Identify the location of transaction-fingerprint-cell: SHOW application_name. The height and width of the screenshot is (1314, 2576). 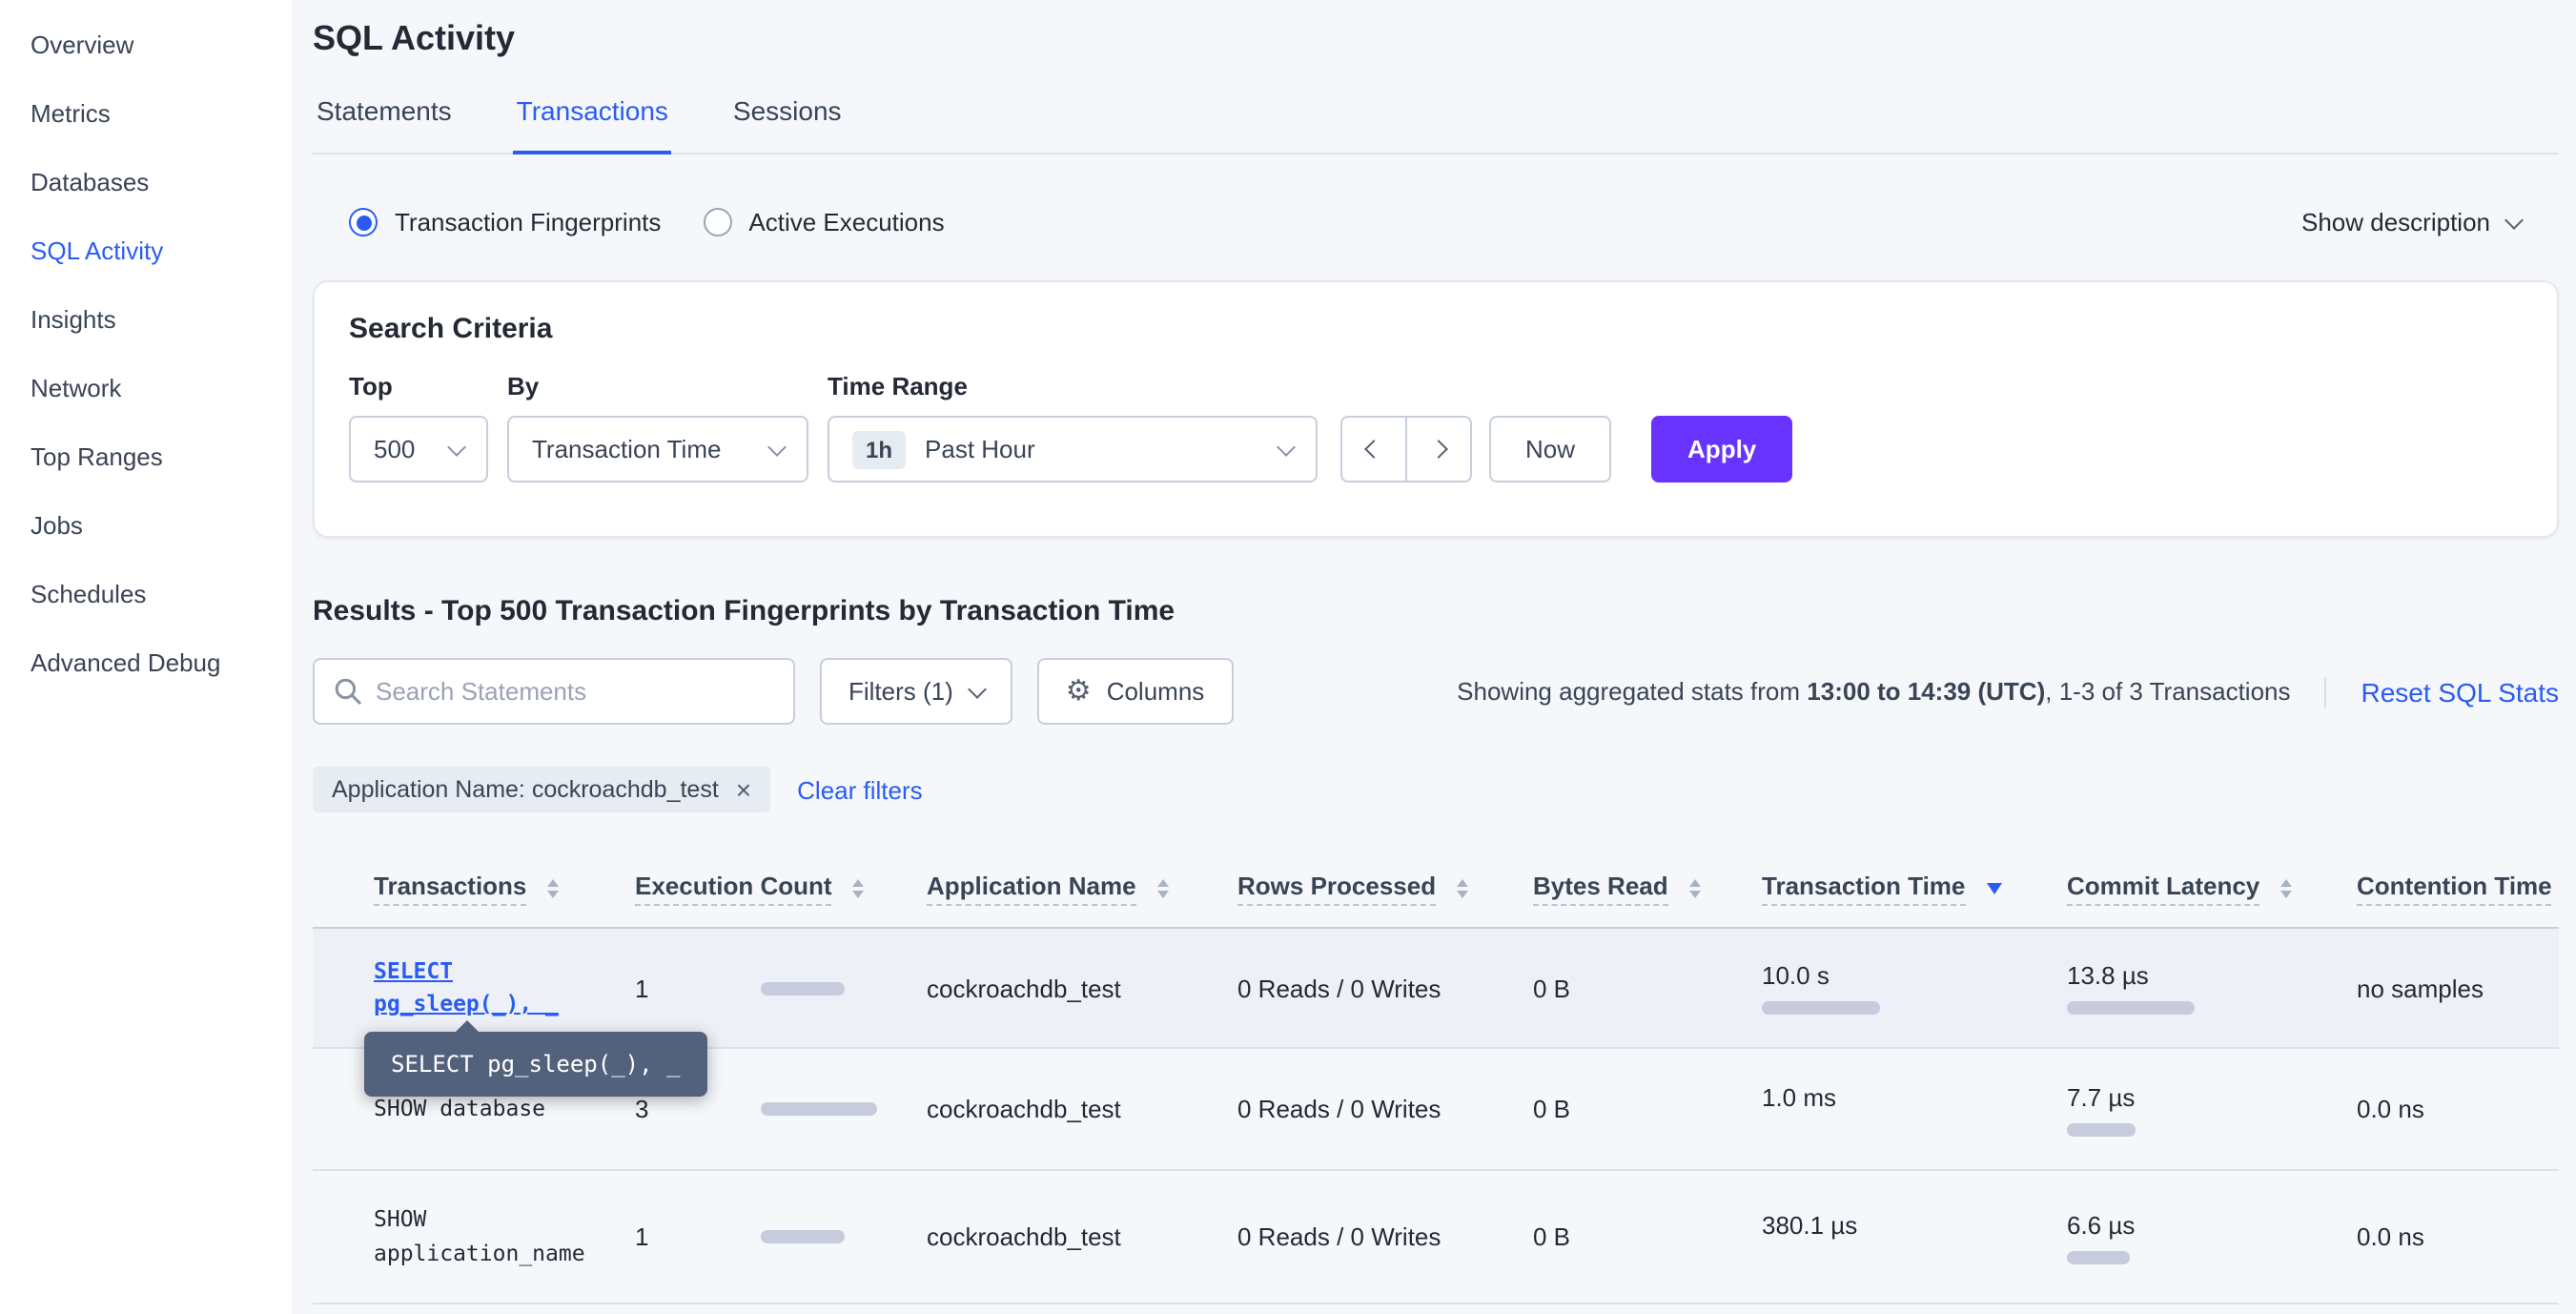
(504, 1237).